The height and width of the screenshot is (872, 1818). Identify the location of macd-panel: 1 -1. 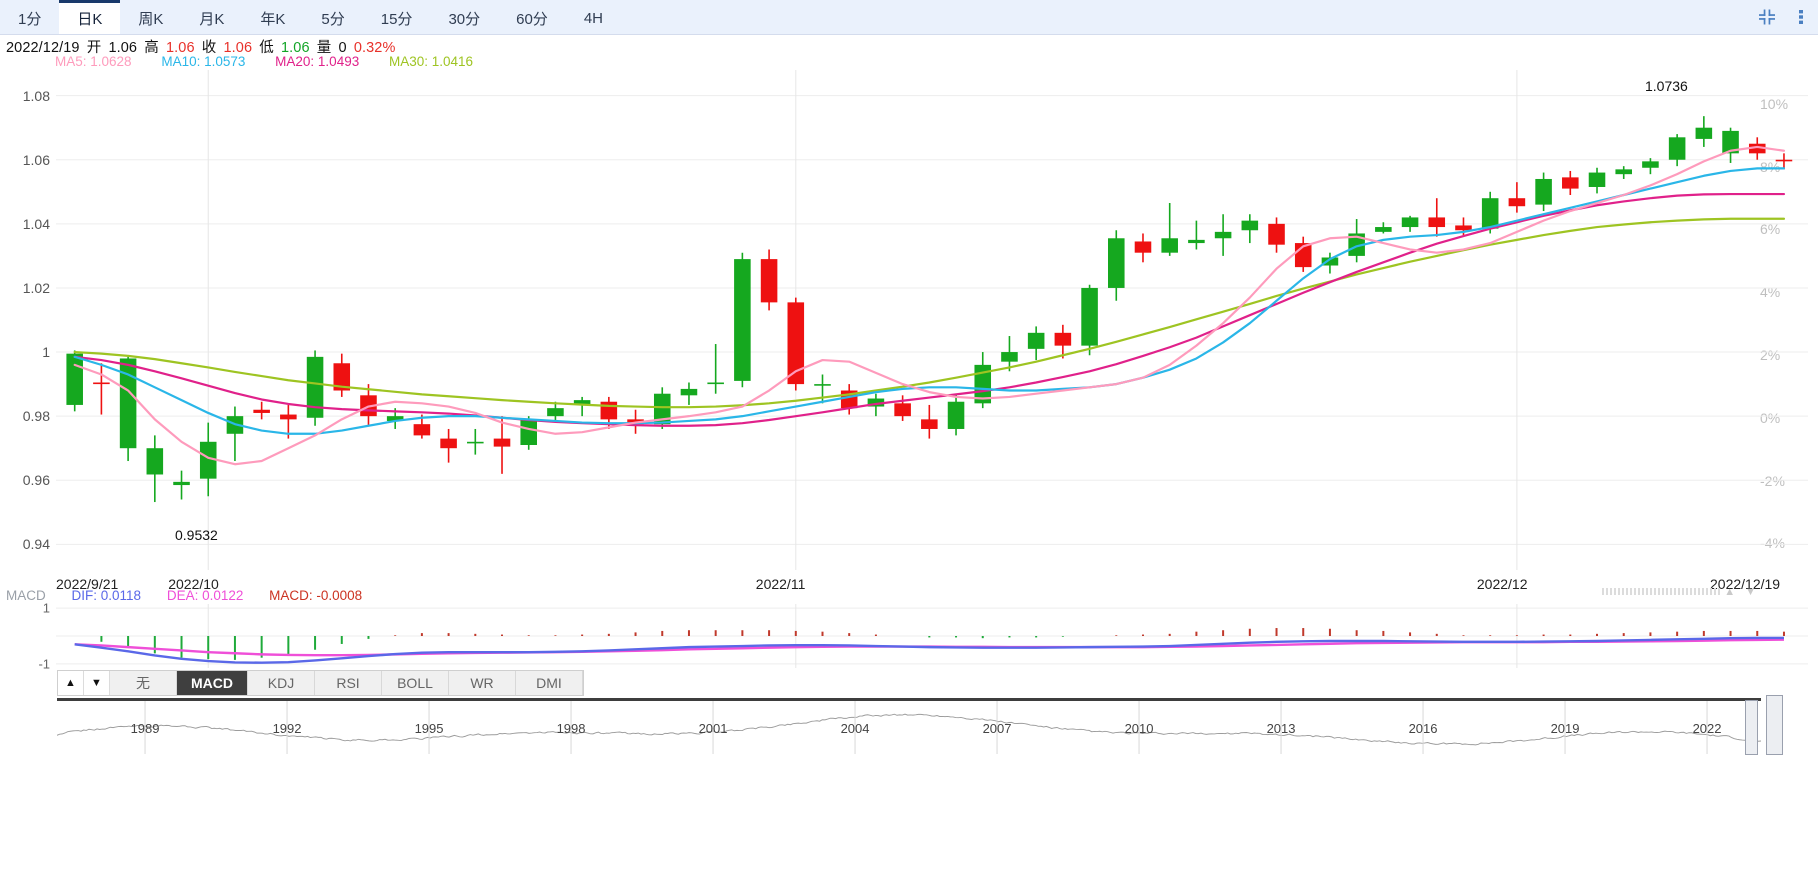
(909, 636).